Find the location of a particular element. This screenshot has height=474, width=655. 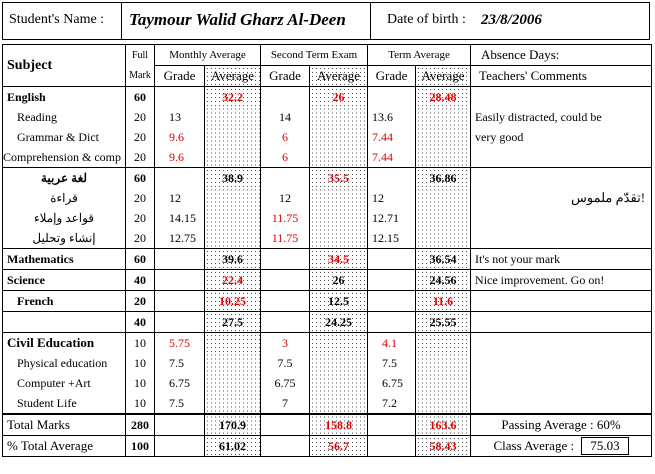

term-grade: 7.44 is located at coordinates (392, 137).